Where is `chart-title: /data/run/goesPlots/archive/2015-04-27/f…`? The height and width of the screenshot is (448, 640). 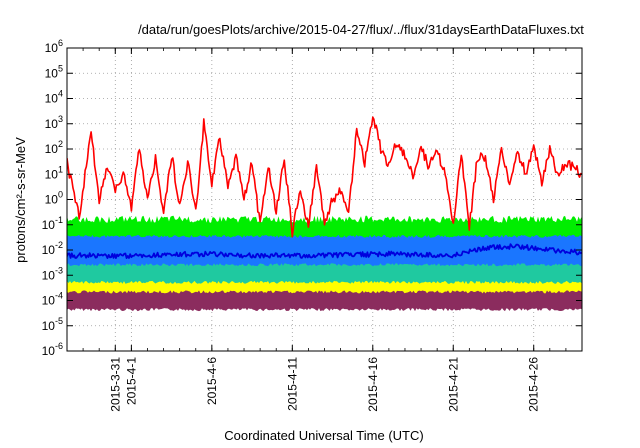
chart-title: /data/run/goesPlots/archive/2015-04-27/f… is located at coordinates (361, 29).